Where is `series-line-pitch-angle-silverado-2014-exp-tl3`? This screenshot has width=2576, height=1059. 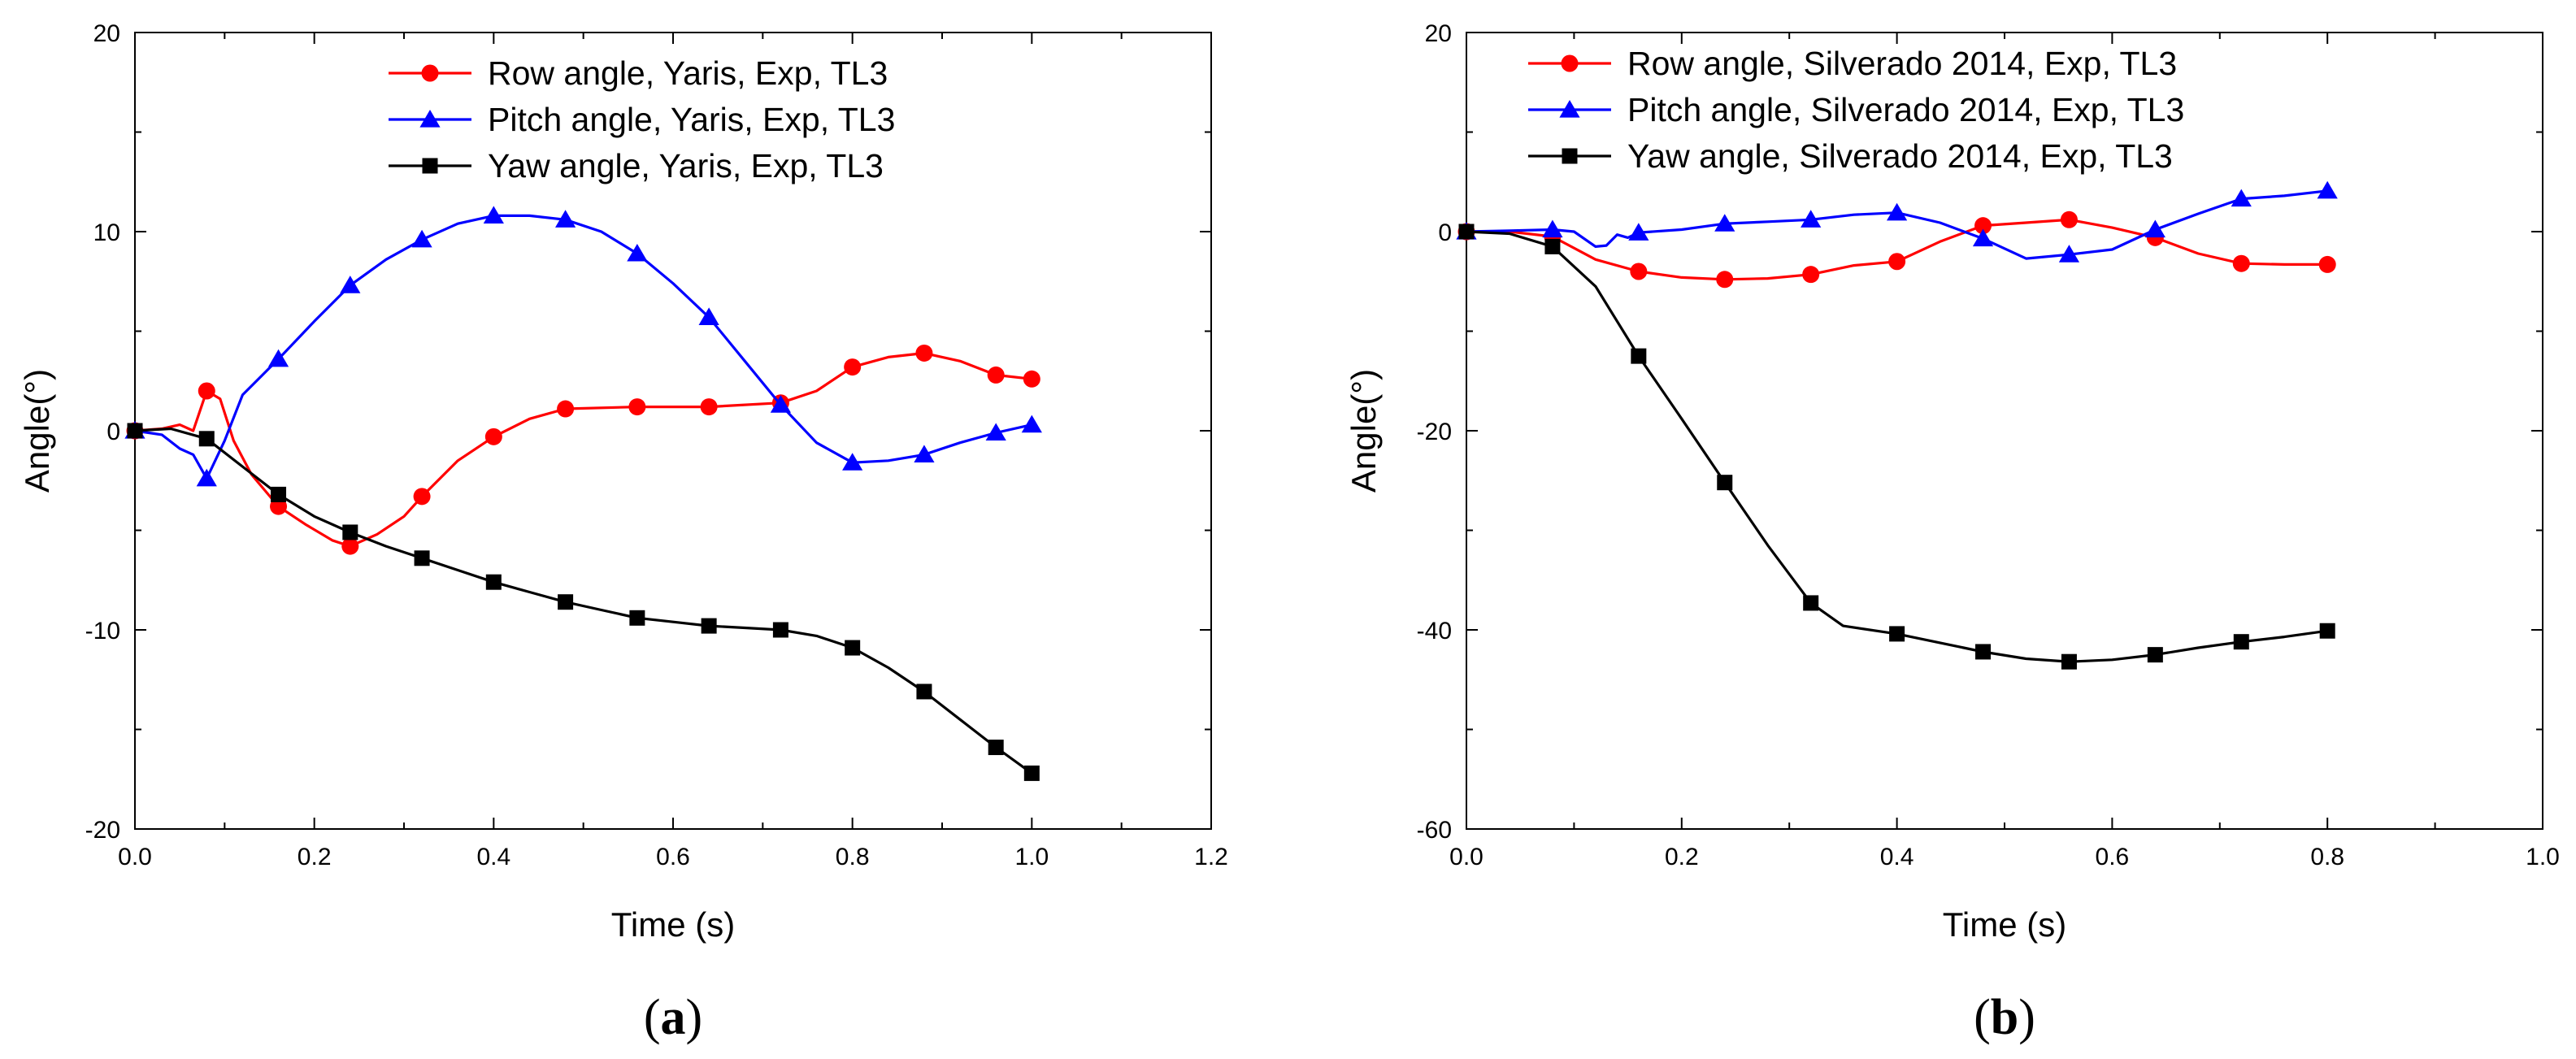 series-line-pitch-angle-silverado-2014-exp-tl3 is located at coordinates (1897, 224).